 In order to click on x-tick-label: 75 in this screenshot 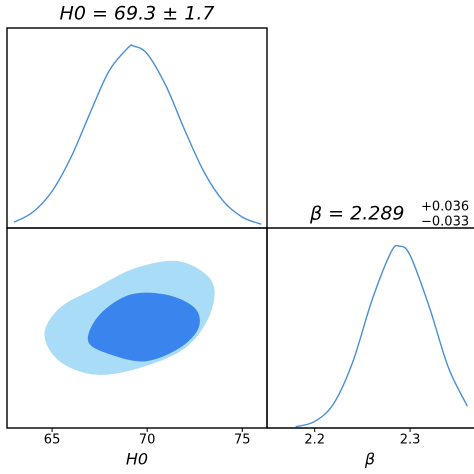, I will do `click(242, 440)`.